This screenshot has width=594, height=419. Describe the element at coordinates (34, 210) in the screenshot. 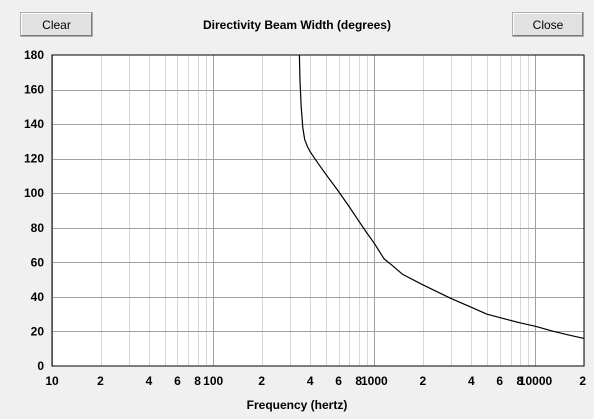

I see `y-axis-ticks: 0 20 40 60 80 100 120 140 160 180` at that location.